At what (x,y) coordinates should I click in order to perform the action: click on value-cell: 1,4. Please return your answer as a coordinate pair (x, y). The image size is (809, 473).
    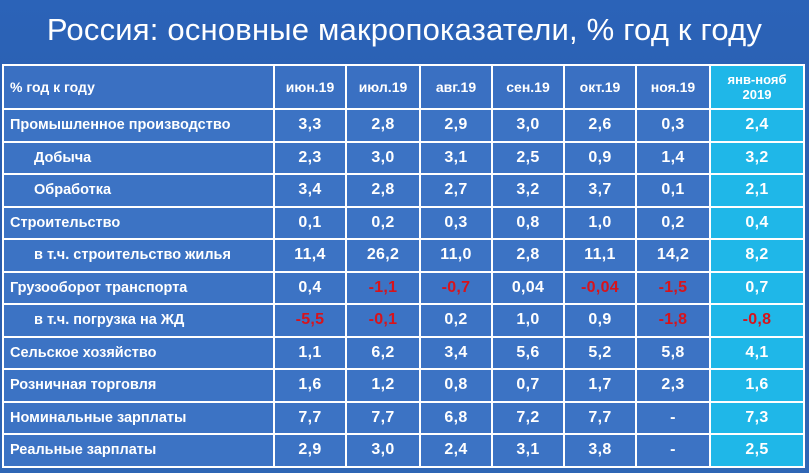
    Looking at the image, I should click on (674, 158).